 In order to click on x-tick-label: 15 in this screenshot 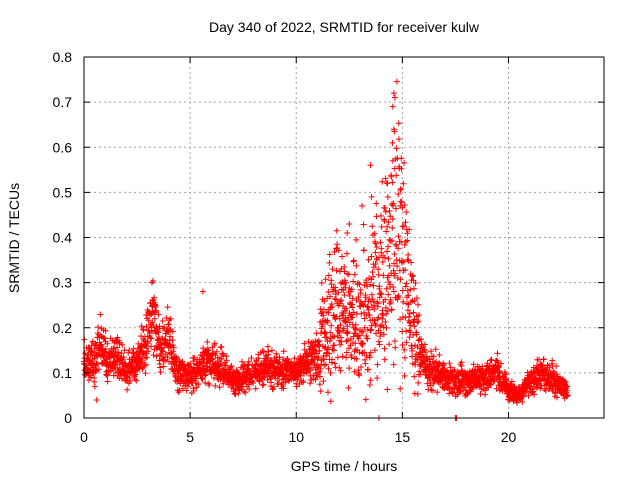, I will do `click(403, 437)`.